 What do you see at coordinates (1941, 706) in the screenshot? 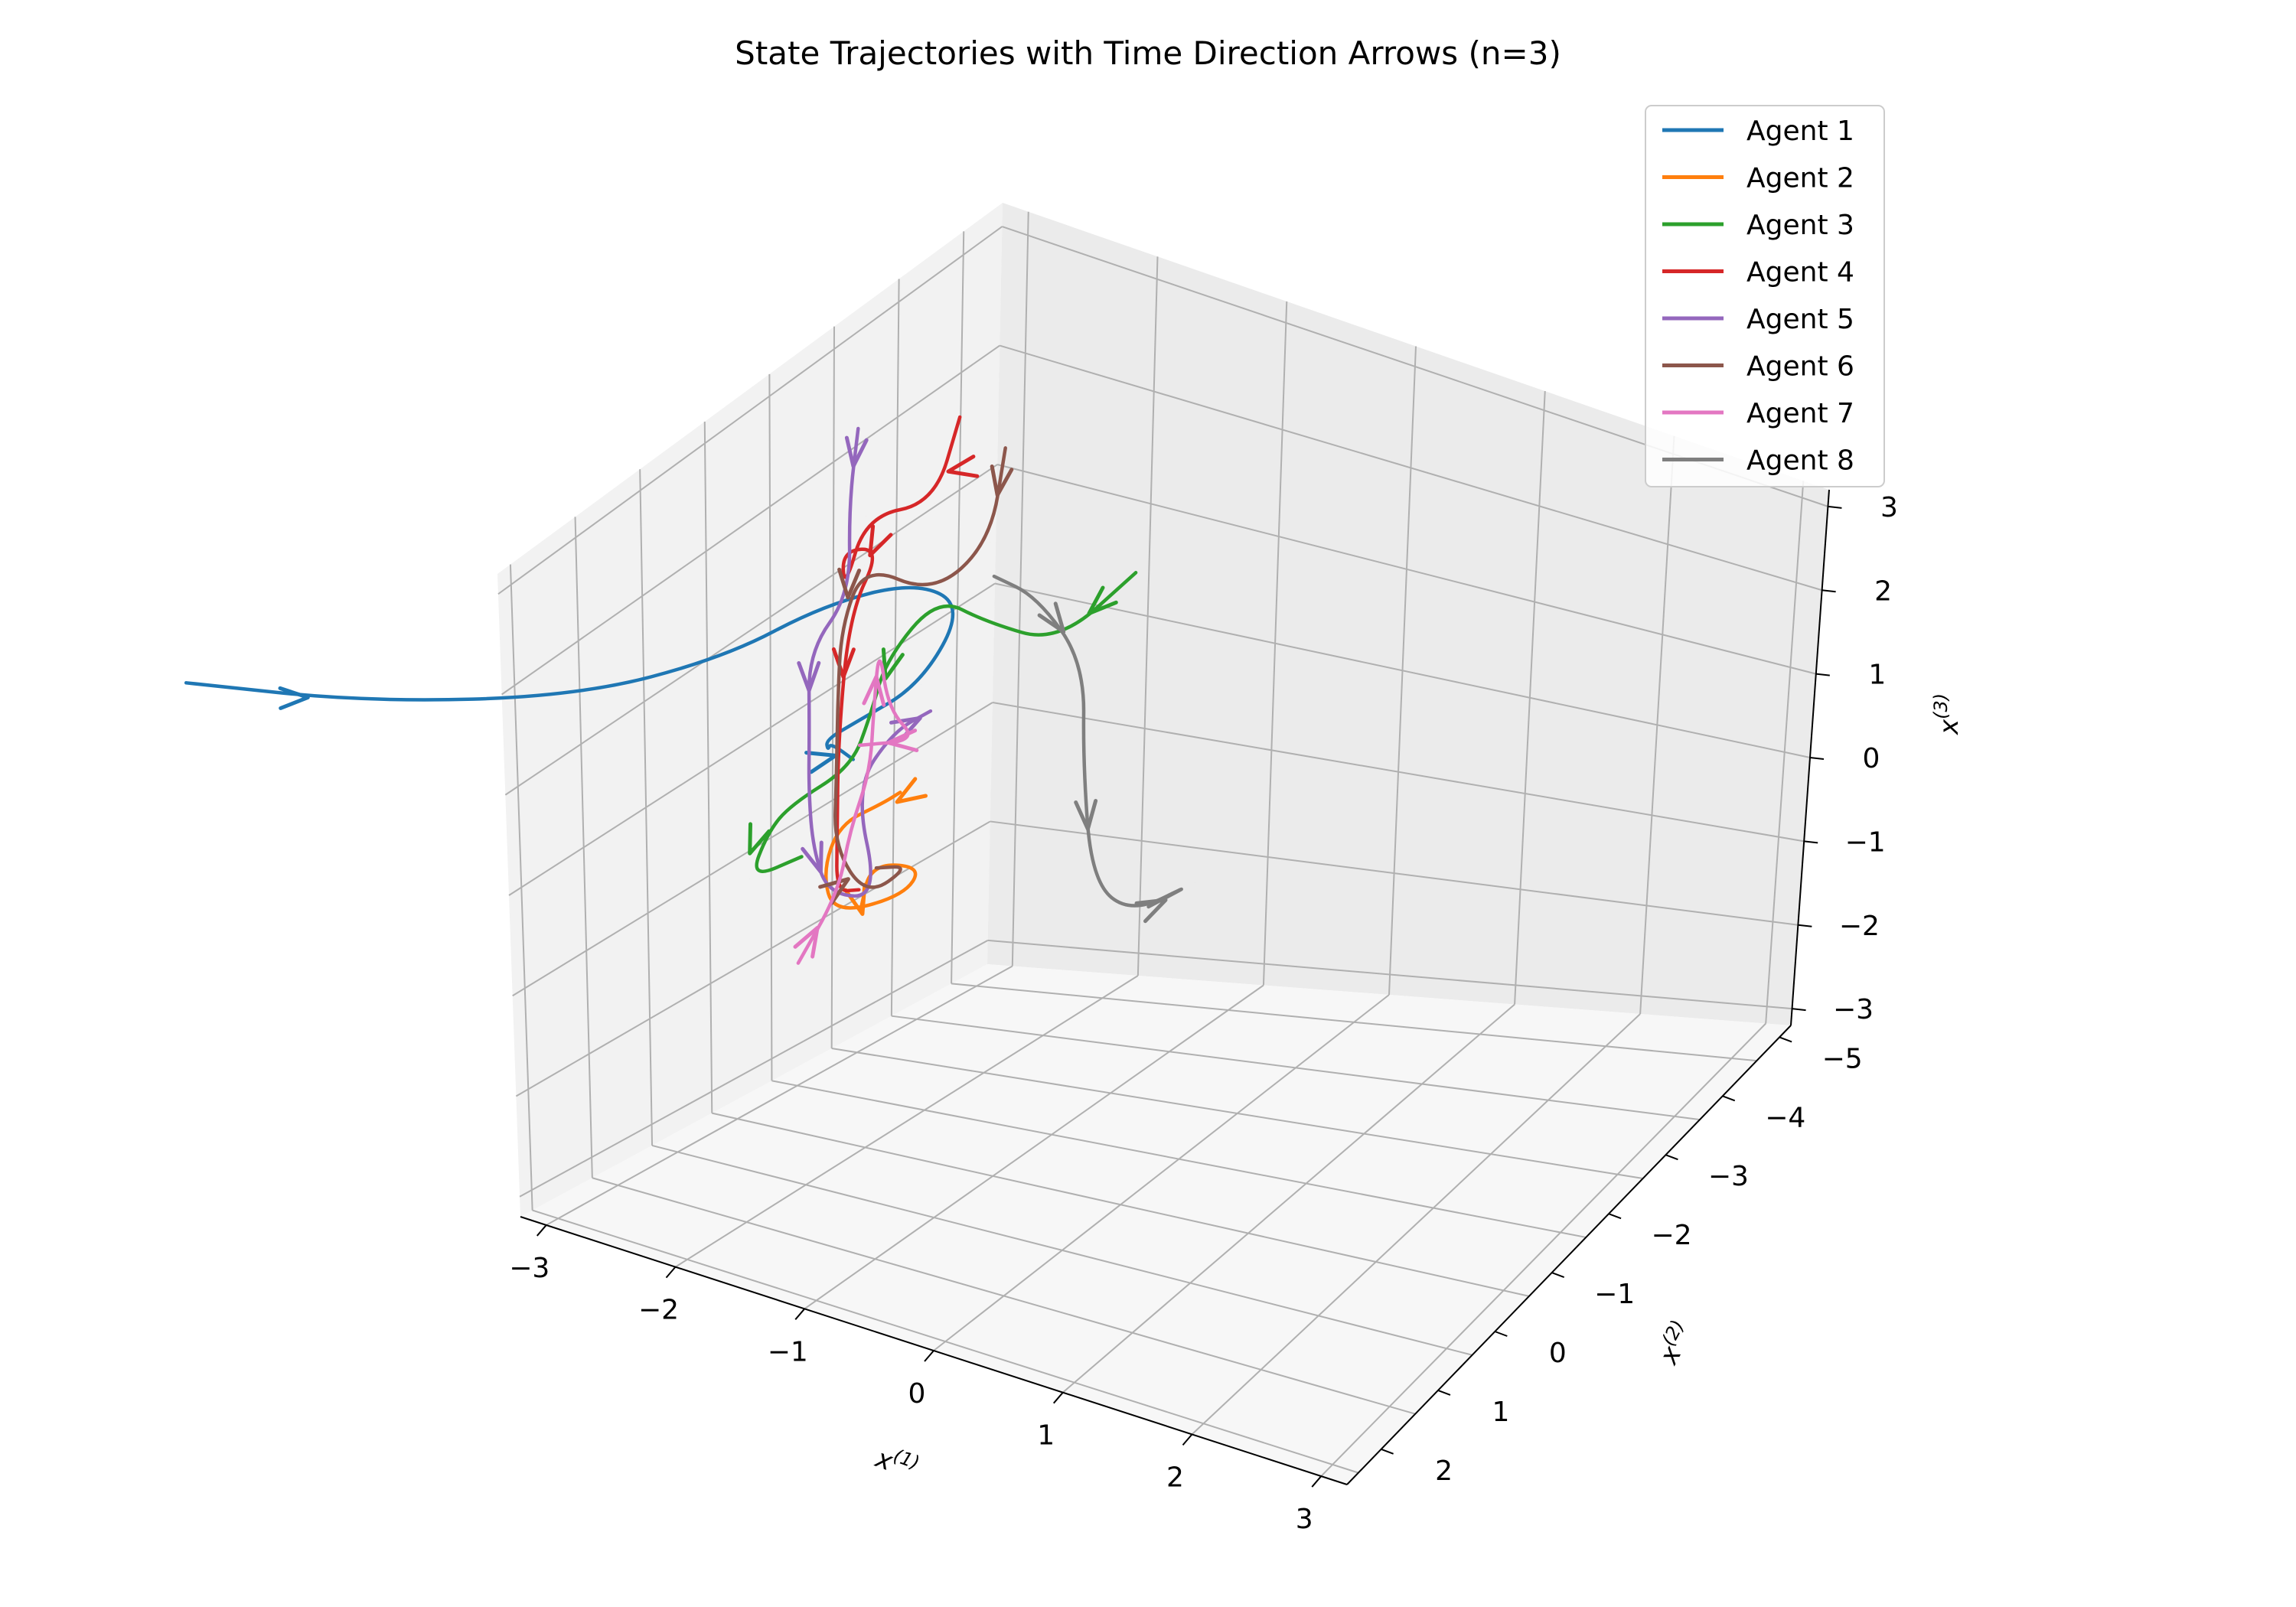
I see `z-axis-label-sup: (3)` at bounding box center [1941, 706].